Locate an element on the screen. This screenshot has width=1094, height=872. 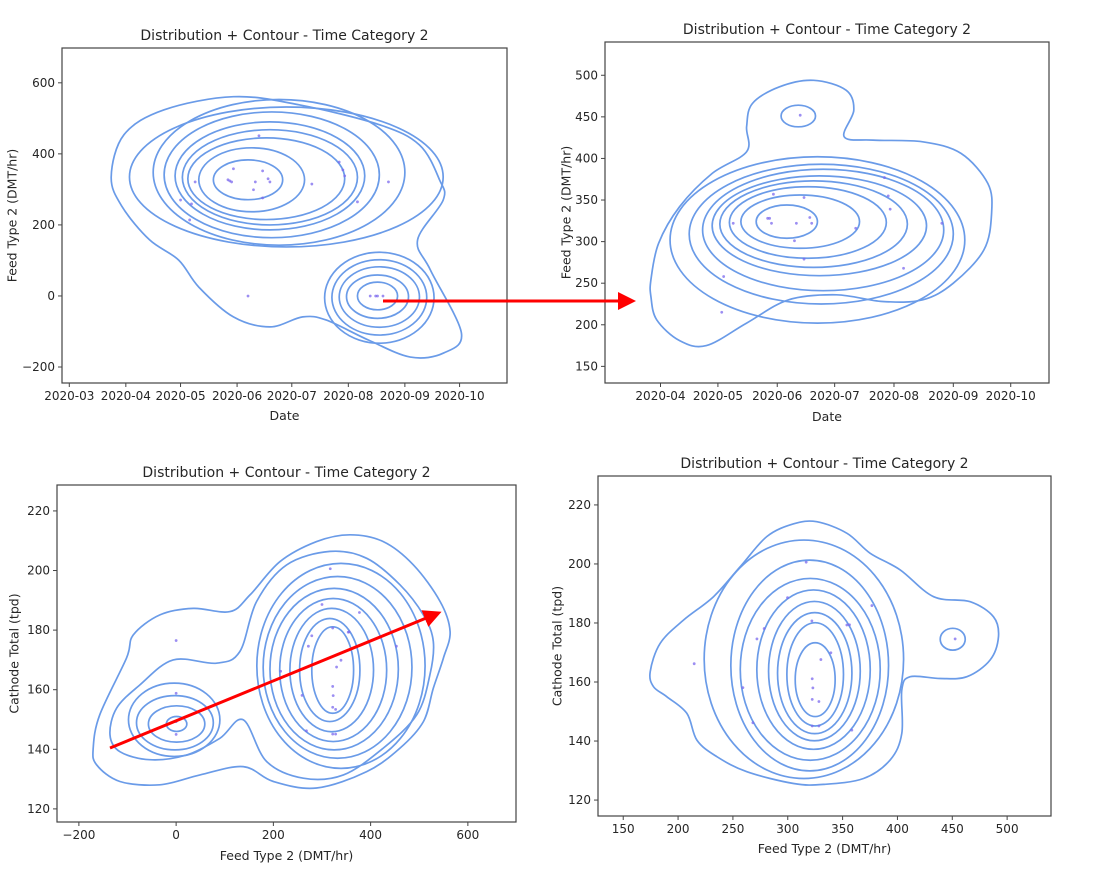
x-axis-label: Date is located at coordinates (285, 415).